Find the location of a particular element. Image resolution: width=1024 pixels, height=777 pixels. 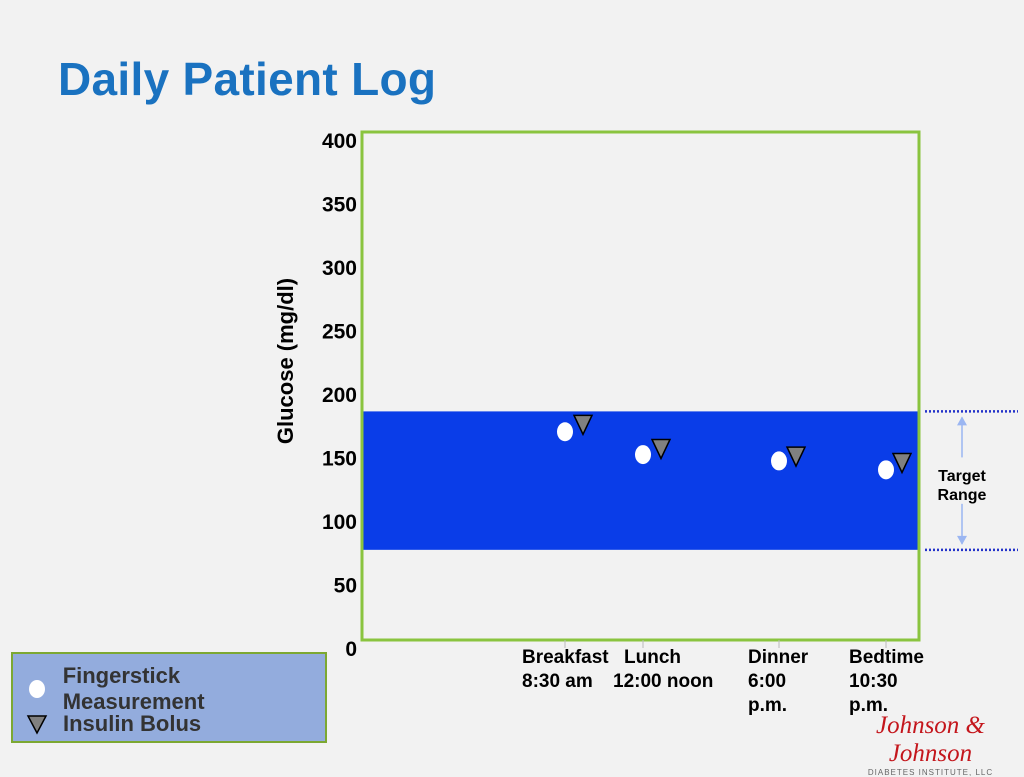

y-tick-label: 300 is located at coordinates (339, 268).